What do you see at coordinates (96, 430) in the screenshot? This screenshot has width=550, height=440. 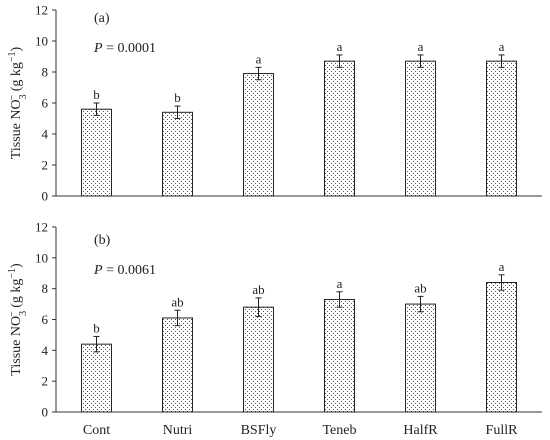 I see `x-category-label: Cont` at bounding box center [96, 430].